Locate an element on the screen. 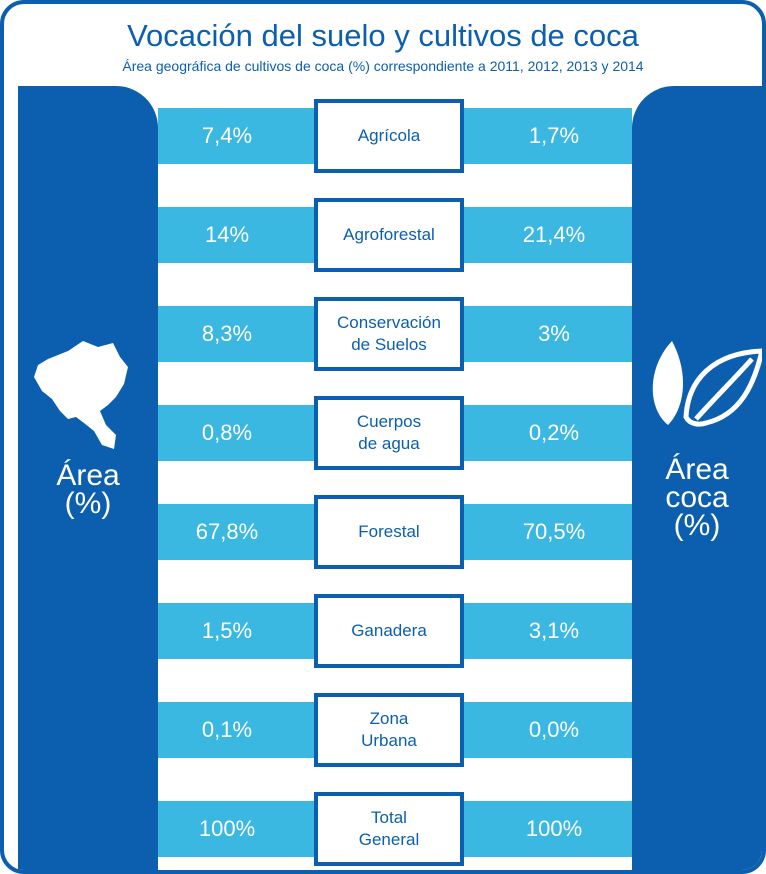 Image resolution: width=766 pixels, height=874 pixels. category-label: Total is located at coordinates (389, 817).